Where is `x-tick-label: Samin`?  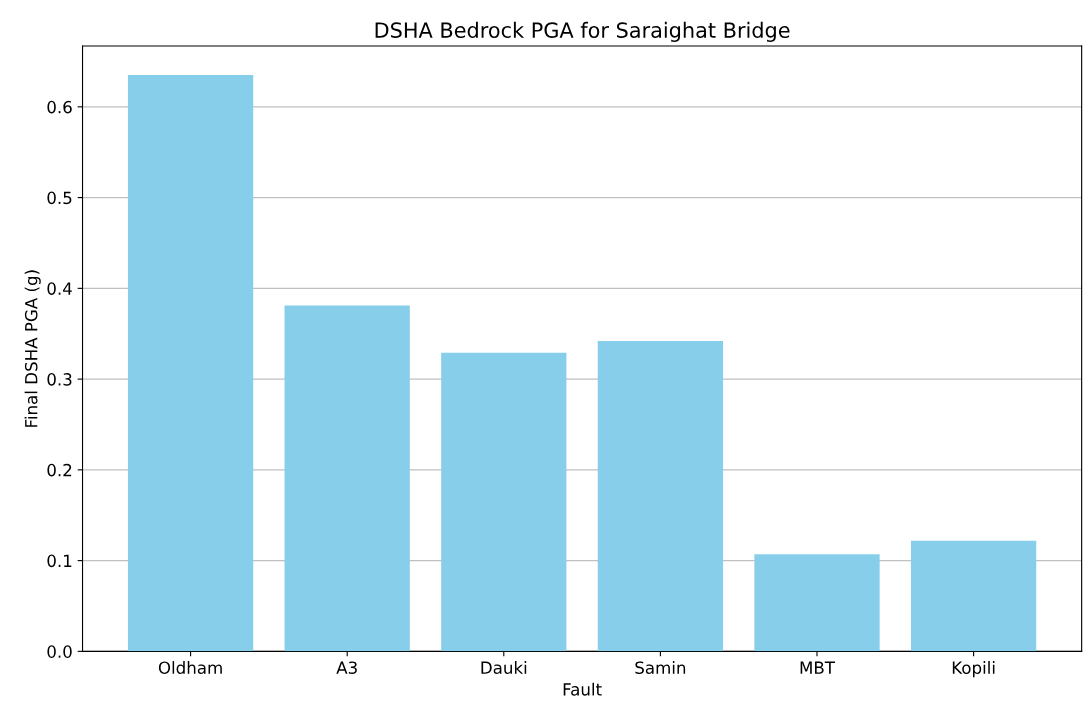 x-tick-label: Samin is located at coordinates (660, 667).